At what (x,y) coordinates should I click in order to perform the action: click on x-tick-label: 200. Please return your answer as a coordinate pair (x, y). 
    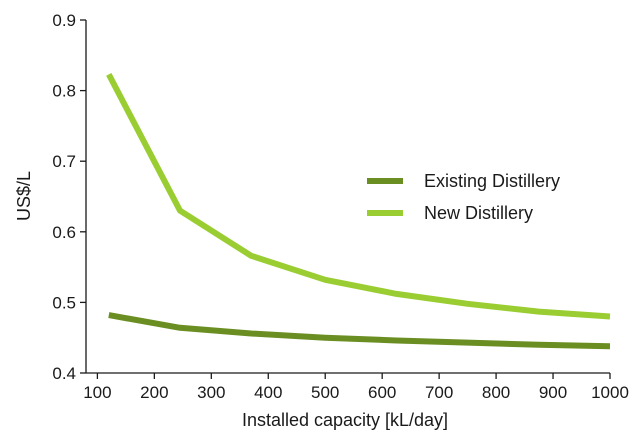
    Looking at the image, I should click on (154, 392).